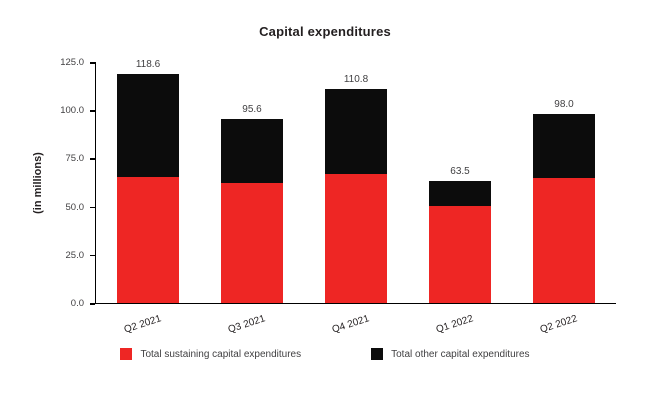 This screenshot has width=650, height=400. Describe the element at coordinates (77, 303) in the screenshot. I see `y-tick-label: 0.0` at that location.